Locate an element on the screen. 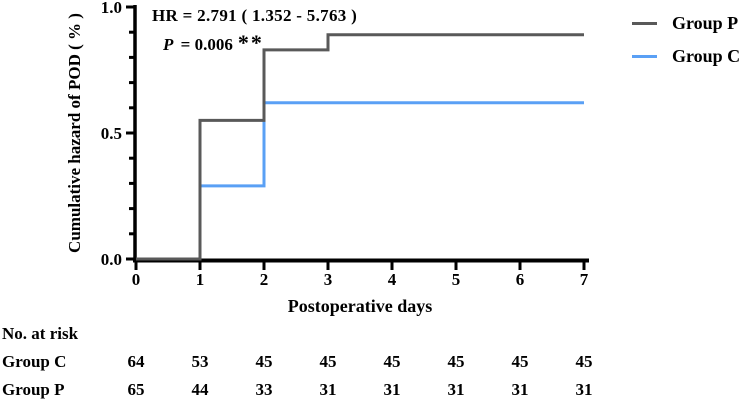  x-tick-label: 3 is located at coordinates (328, 279).